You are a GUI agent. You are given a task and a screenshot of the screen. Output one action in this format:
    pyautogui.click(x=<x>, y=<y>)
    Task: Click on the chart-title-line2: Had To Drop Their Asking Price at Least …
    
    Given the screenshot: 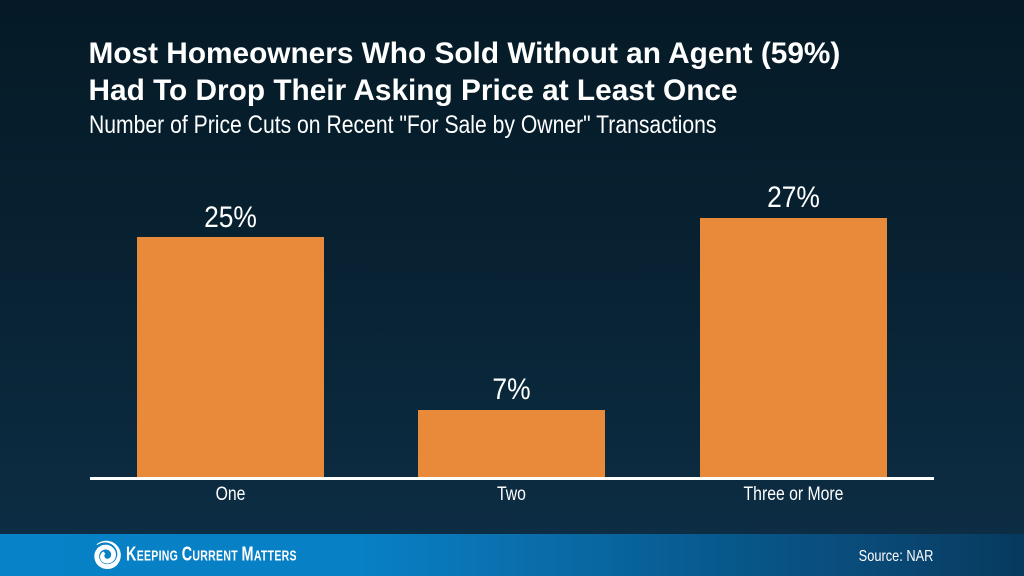 What is the action you would take?
    pyautogui.click(x=413, y=90)
    